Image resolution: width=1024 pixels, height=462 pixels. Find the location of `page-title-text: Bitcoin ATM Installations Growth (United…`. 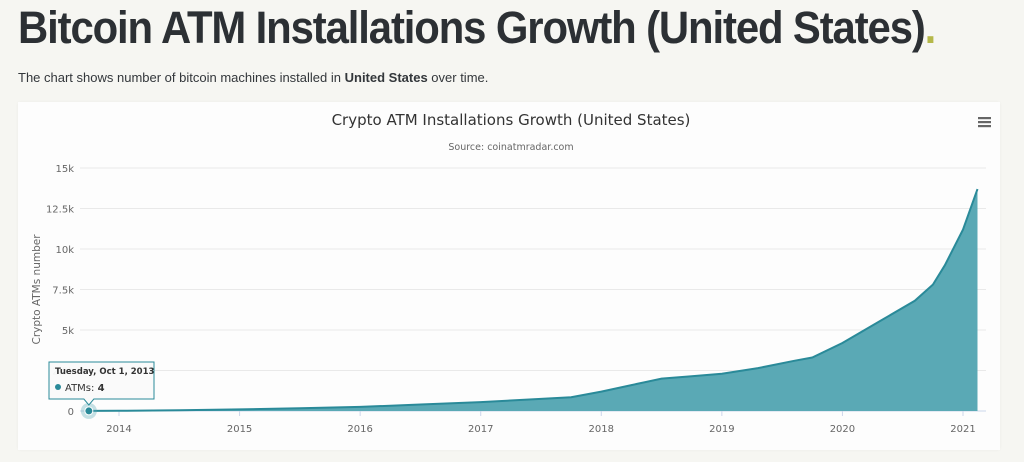

page-title-text: Bitcoin ATM Installations Growth (United… is located at coordinates (472, 27).